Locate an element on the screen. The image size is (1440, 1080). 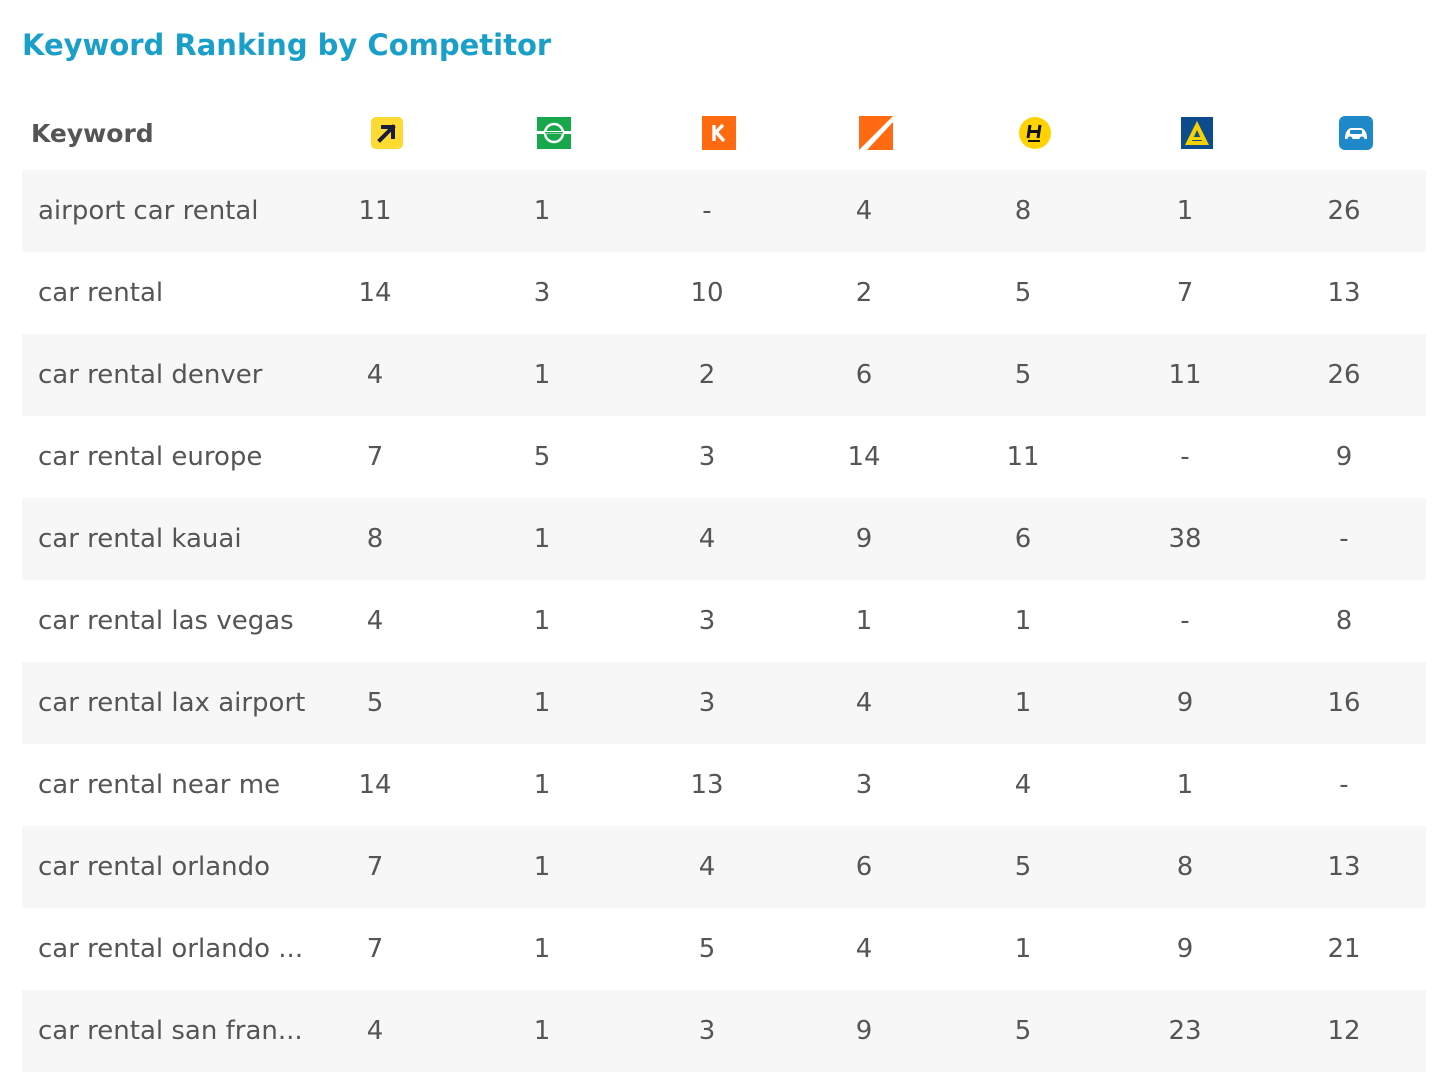
rank-cell: 38 is located at coordinates (1185, 539).